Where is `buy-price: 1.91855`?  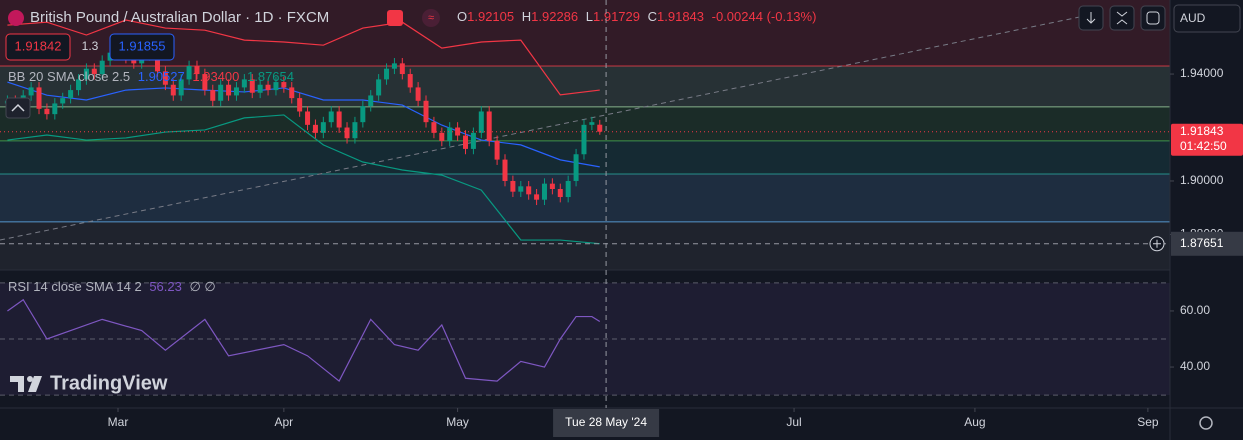 buy-price: 1.91855 is located at coordinates (142, 45).